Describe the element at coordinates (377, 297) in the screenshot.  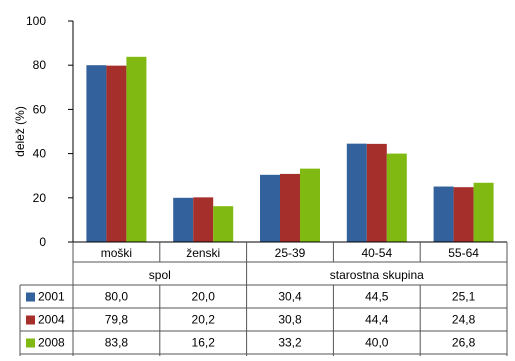
I see `data-label: 44,5` at that location.